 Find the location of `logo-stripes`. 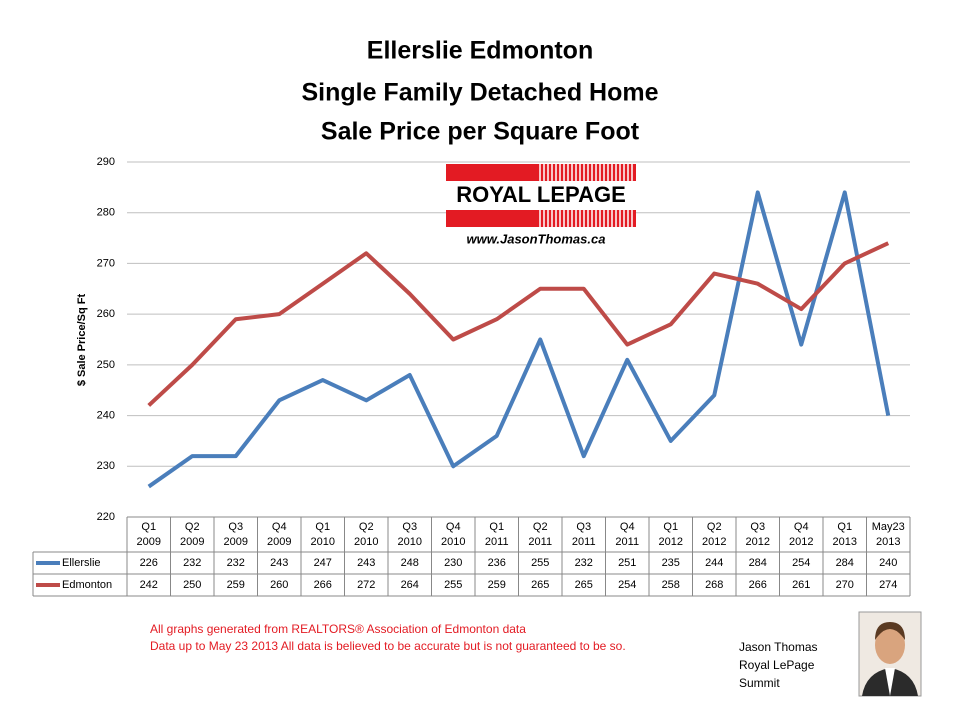

logo-stripes is located at coordinates (586, 195).